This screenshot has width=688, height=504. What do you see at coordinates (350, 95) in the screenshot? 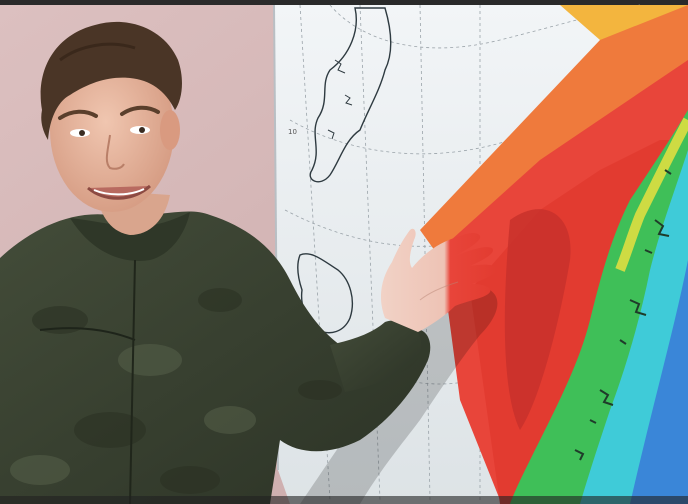
I see `coastline-north` at bounding box center [350, 95].